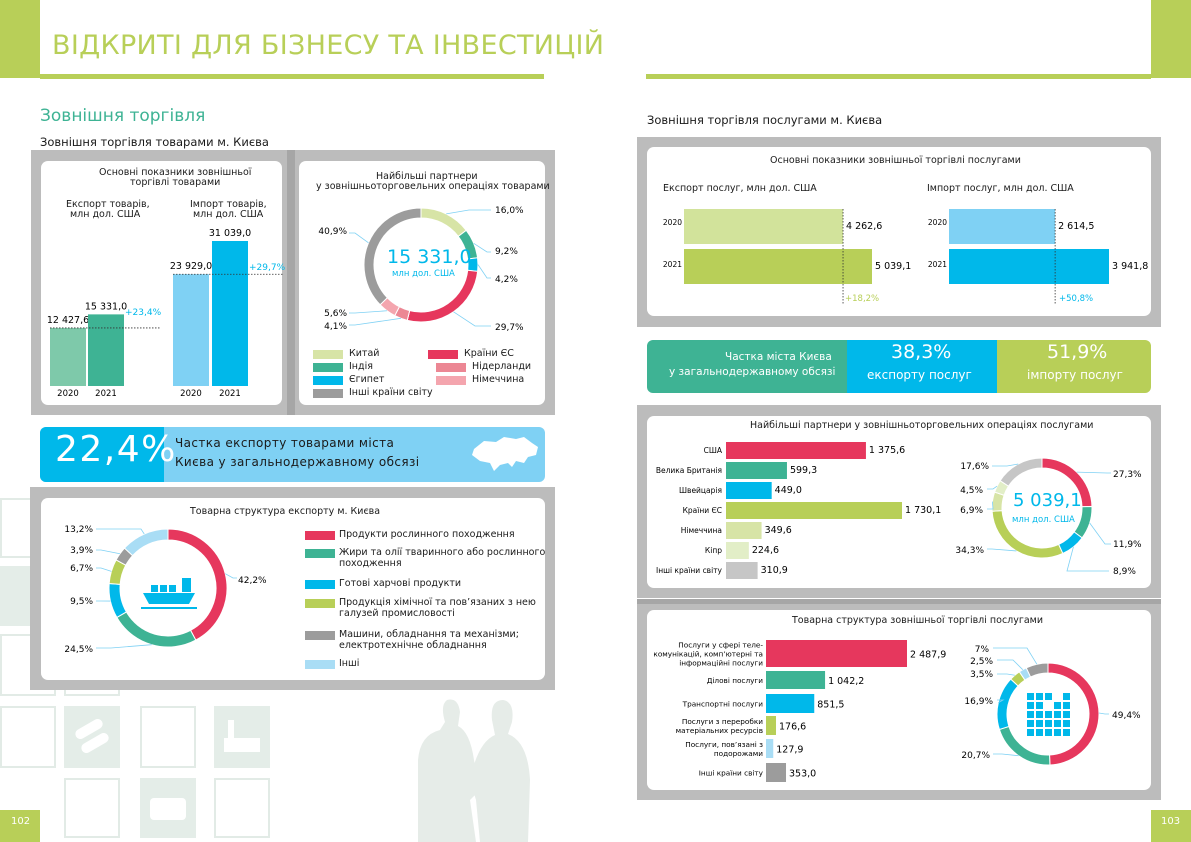 The image size is (1191, 842). What do you see at coordinates (713, 550) in the screenshot?
I see `category-label: Кіпр` at bounding box center [713, 550].